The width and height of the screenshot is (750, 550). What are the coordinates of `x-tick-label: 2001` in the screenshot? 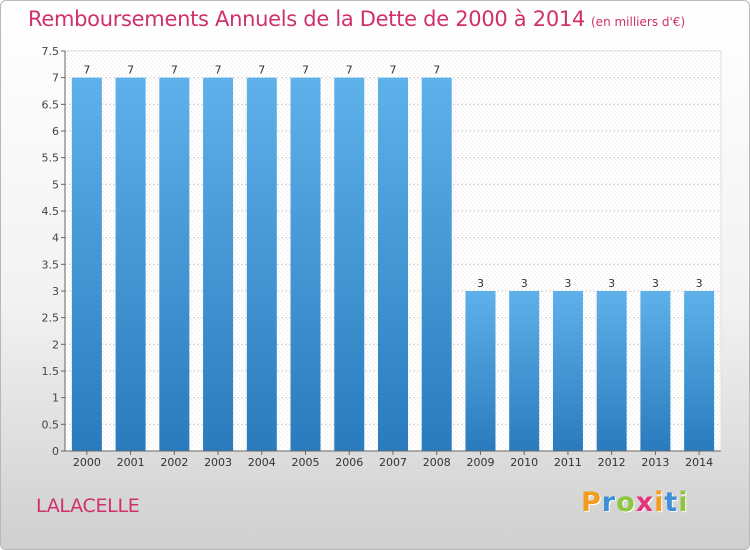 It's located at (131, 462).